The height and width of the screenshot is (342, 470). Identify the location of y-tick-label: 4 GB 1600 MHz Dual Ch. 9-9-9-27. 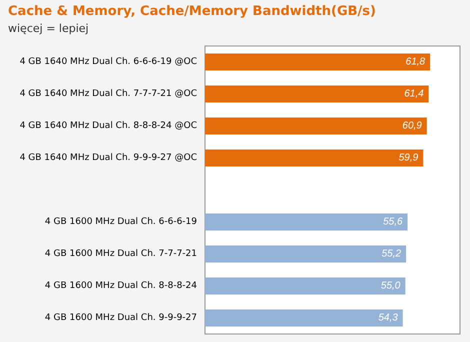
(120, 318).